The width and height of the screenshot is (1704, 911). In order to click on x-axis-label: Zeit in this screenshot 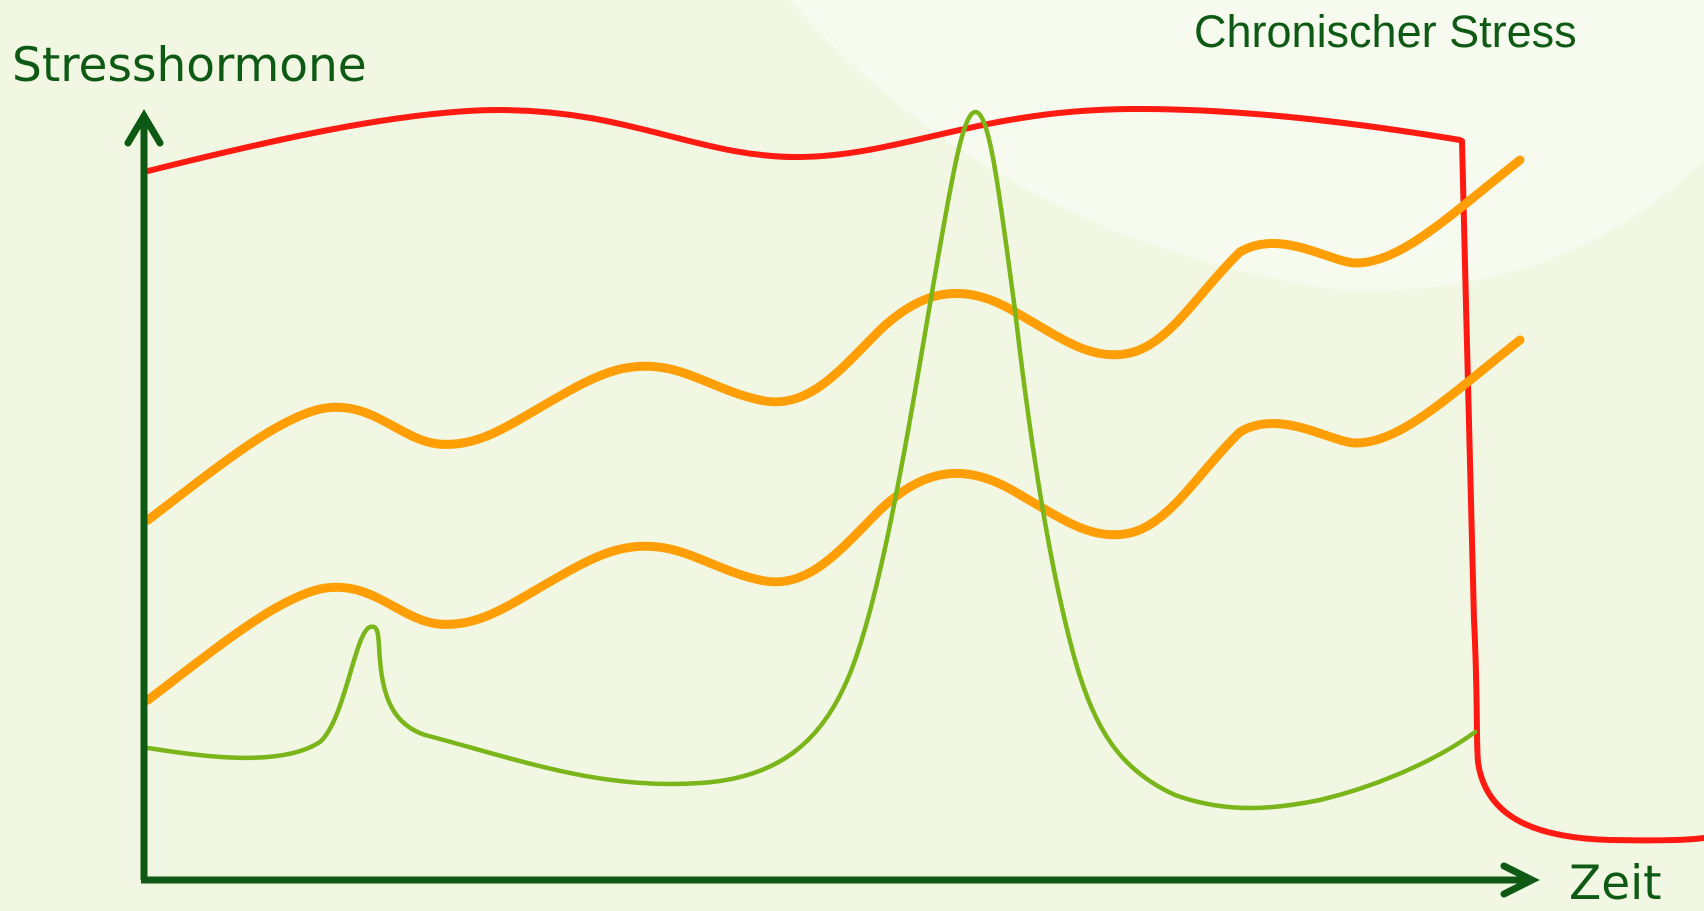, I will do `click(1615, 883)`.